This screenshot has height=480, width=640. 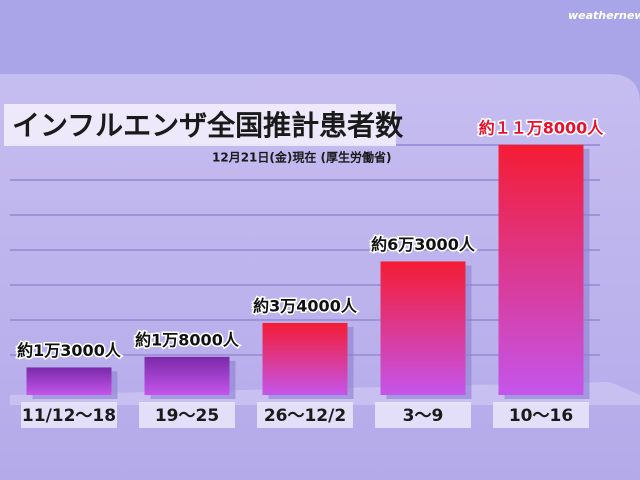 I want to click on title-box, so click(x=200, y=125).